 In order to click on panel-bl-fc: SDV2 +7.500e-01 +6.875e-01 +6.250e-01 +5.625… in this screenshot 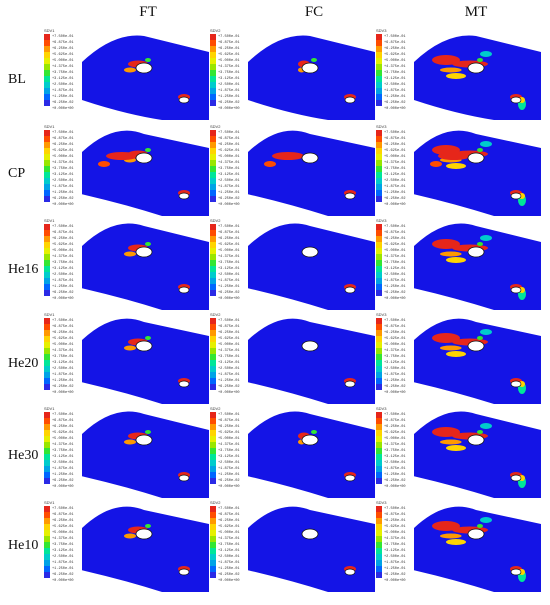, I will do `click(292, 71)`.